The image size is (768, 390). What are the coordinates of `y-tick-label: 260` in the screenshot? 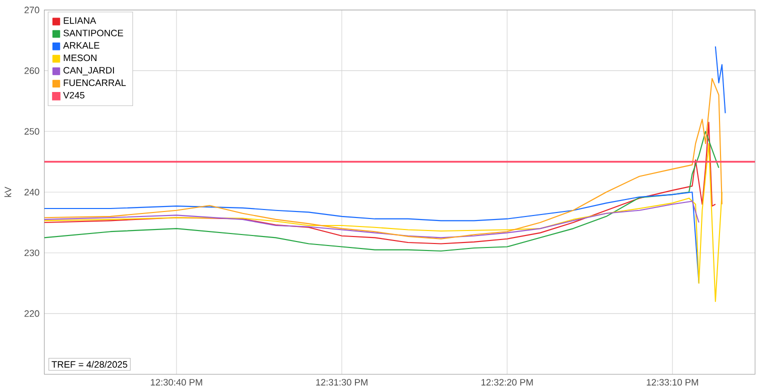 It's located at (32, 70).